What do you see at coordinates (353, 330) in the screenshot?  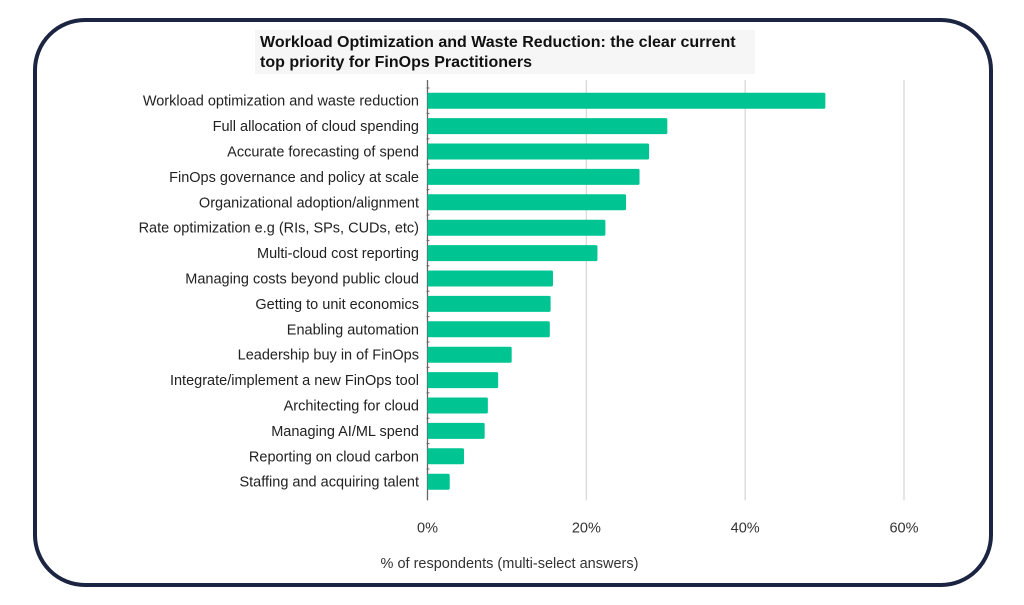 I see `category-label: Enabling automation` at bounding box center [353, 330].